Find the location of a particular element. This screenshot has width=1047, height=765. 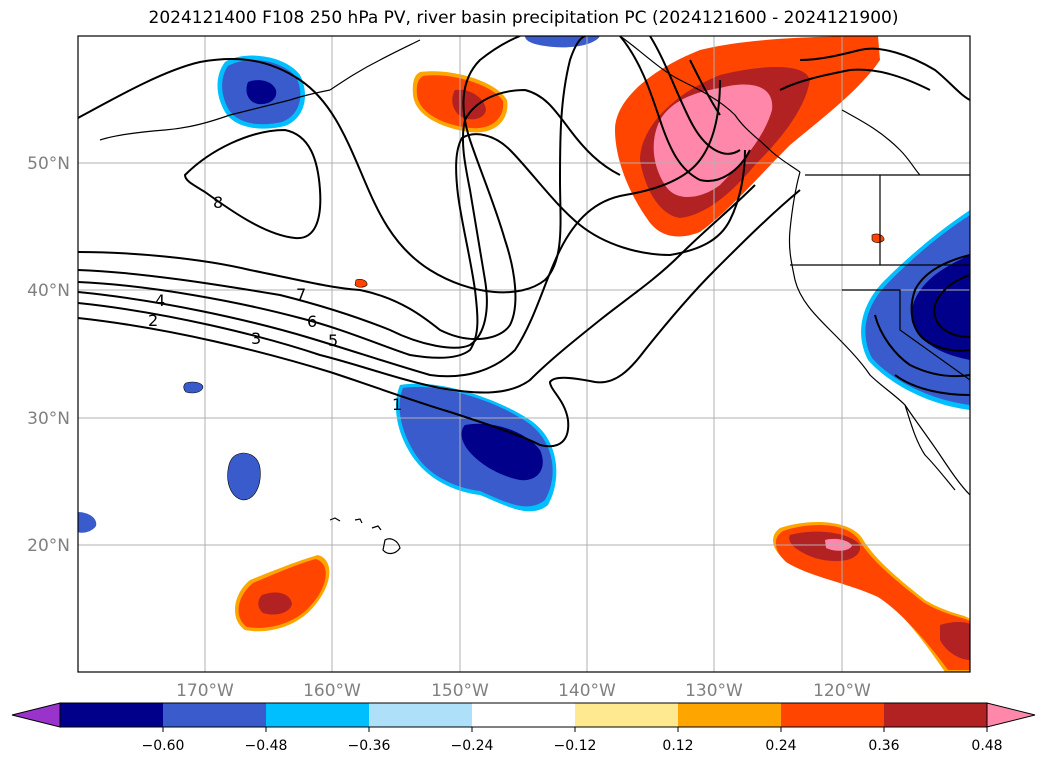

pv-label-4: 4 is located at coordinates (160, 300).